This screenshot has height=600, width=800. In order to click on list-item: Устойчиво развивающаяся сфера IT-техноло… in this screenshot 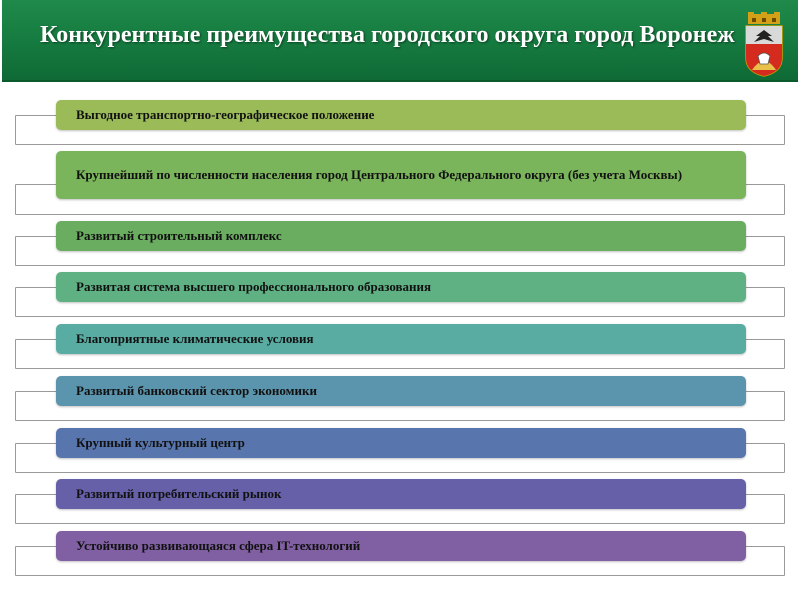, I will do `click(400, 553)`.